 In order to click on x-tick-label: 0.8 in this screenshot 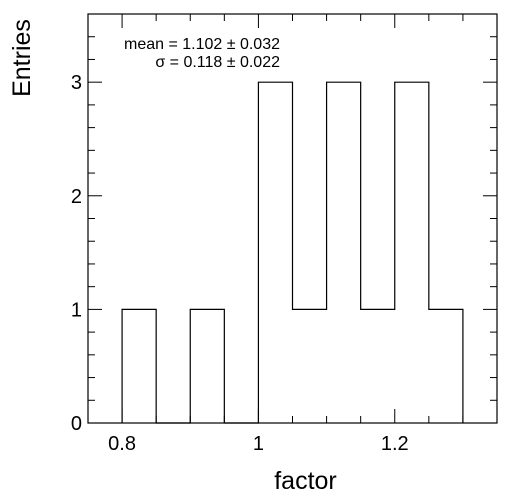, I will do `click(122, 444)`.